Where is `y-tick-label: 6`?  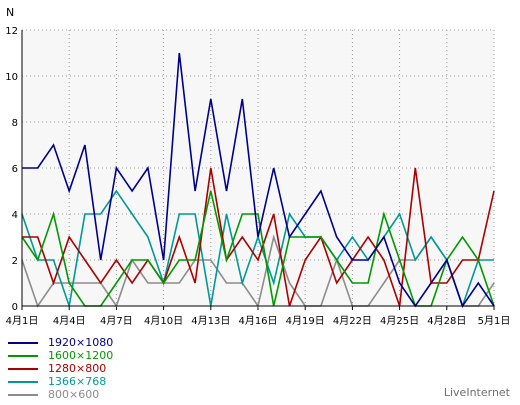
y-tick-label: 6 is located at coordinates (15, 169).